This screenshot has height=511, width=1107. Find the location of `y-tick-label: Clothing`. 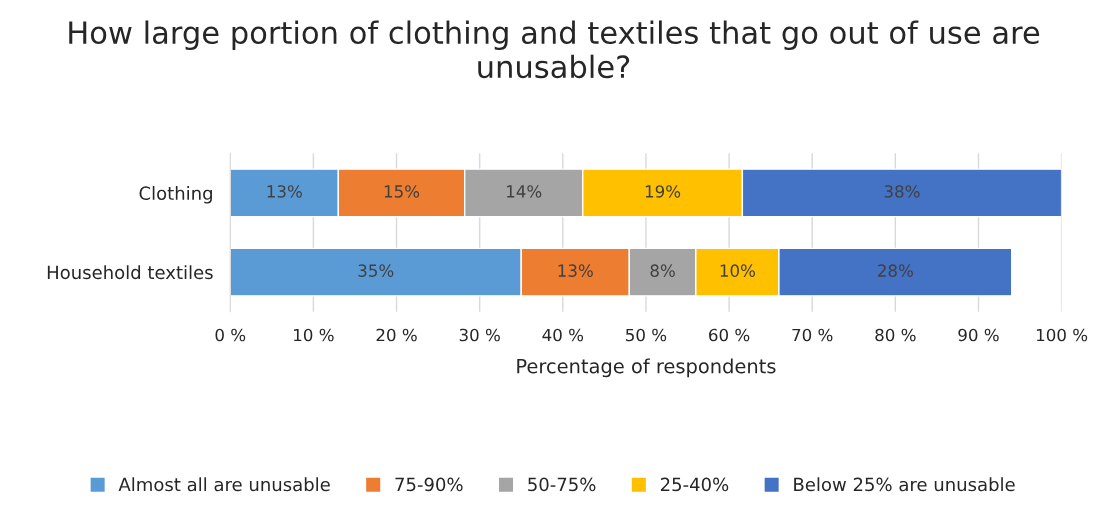

y-tick-label: Clothing is located at coordinates (175, 195).